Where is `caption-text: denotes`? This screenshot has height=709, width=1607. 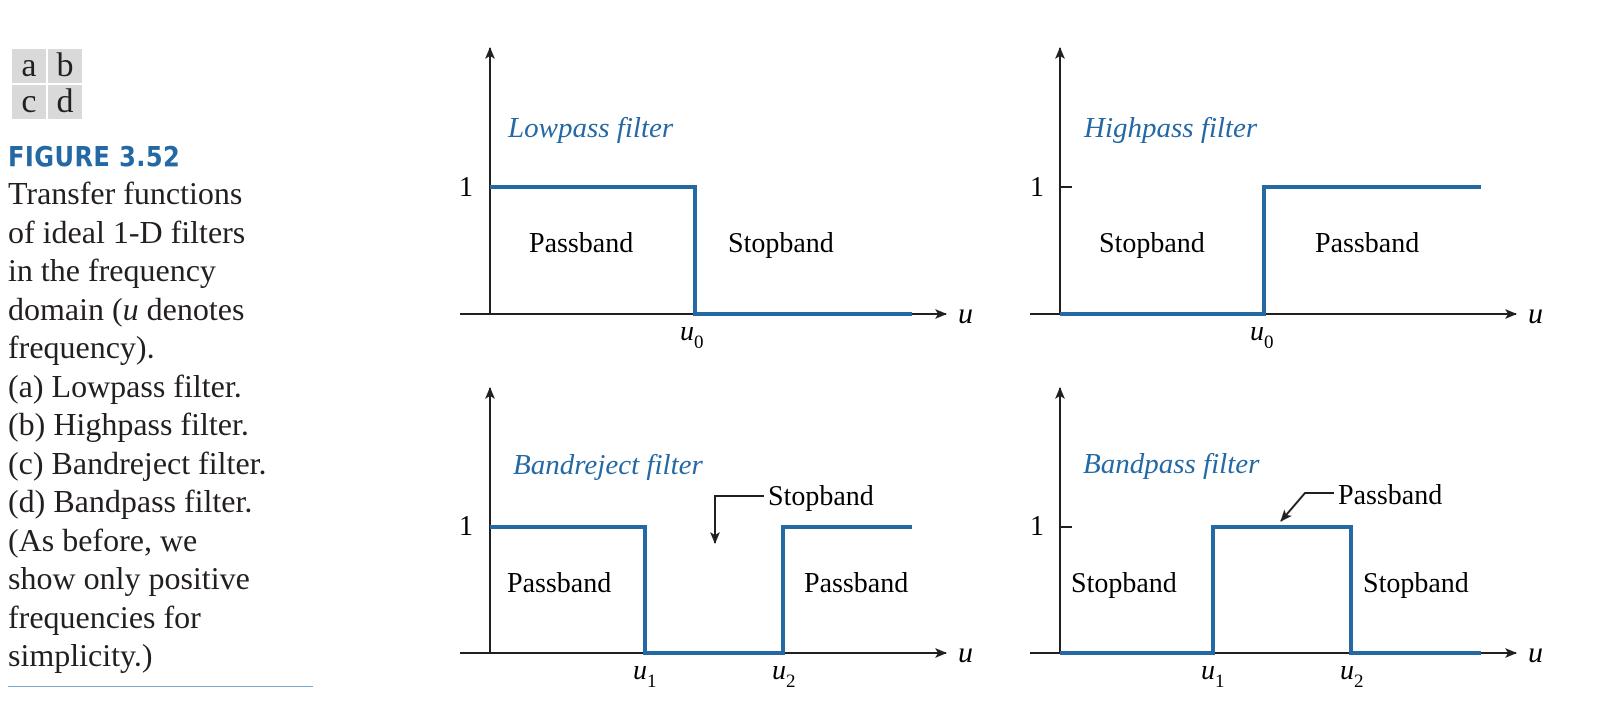
caption-text: denotes is located at coordinates (191, 308).